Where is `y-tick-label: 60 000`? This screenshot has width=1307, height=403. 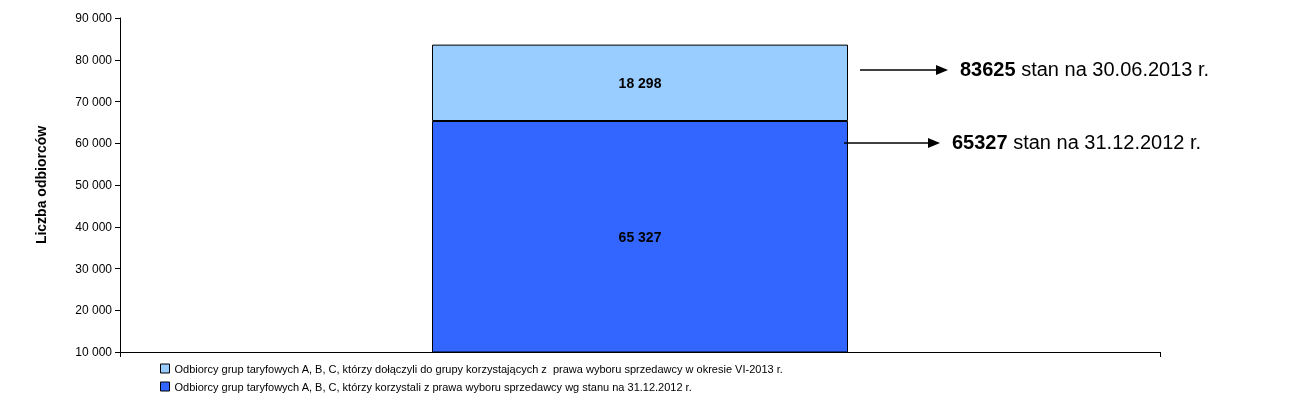 y-tick-label: 60 000 is located at coordinates (94, 143).